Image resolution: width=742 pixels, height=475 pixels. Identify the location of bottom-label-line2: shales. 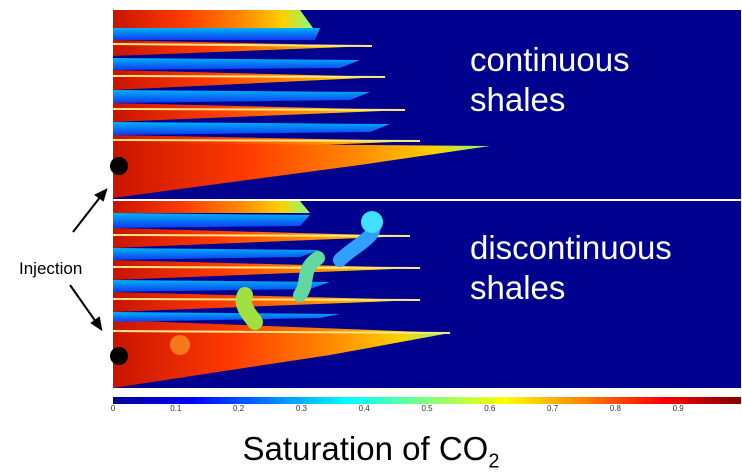
(518, 287).